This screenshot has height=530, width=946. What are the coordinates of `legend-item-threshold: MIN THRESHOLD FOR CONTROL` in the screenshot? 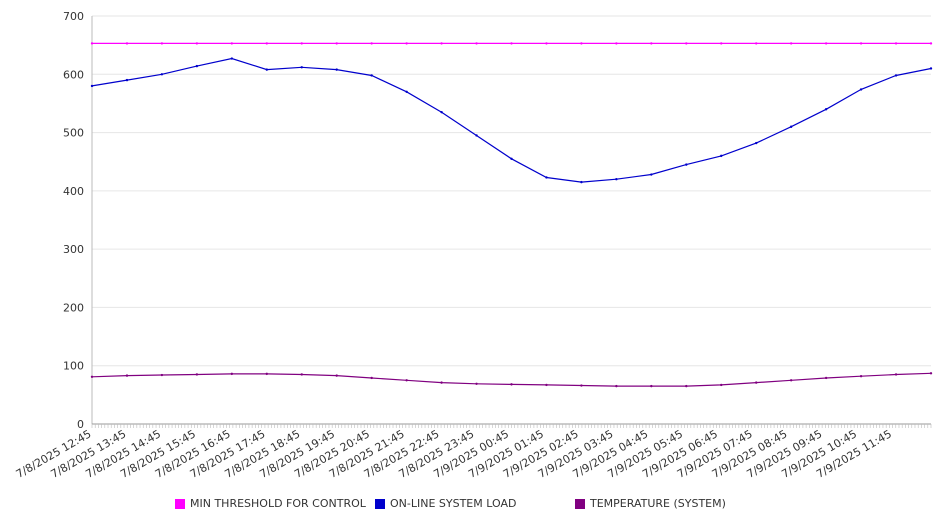 It's located at (270, 503).